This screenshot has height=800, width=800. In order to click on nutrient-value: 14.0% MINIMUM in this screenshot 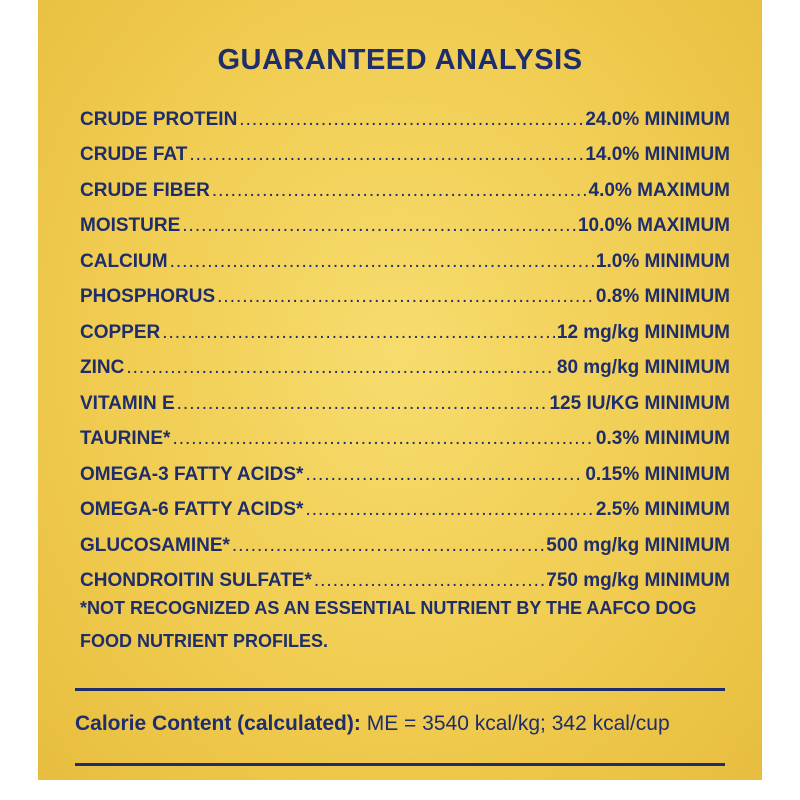, I will do `click(657, 155)`.